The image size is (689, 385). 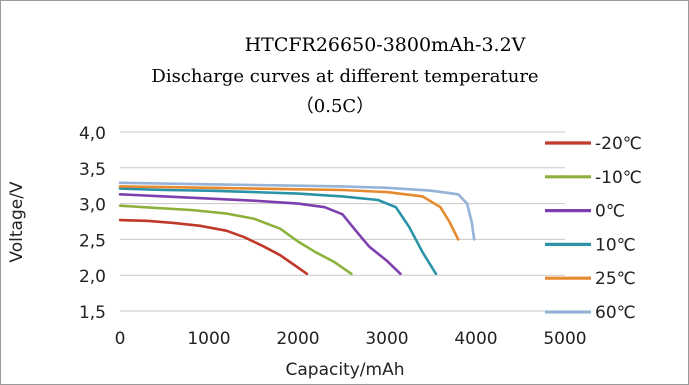 What do you see at coordinates (92, 170) in the screenshot?
I see `y-tick-label: 3,5` at bounding box center [92, 170].